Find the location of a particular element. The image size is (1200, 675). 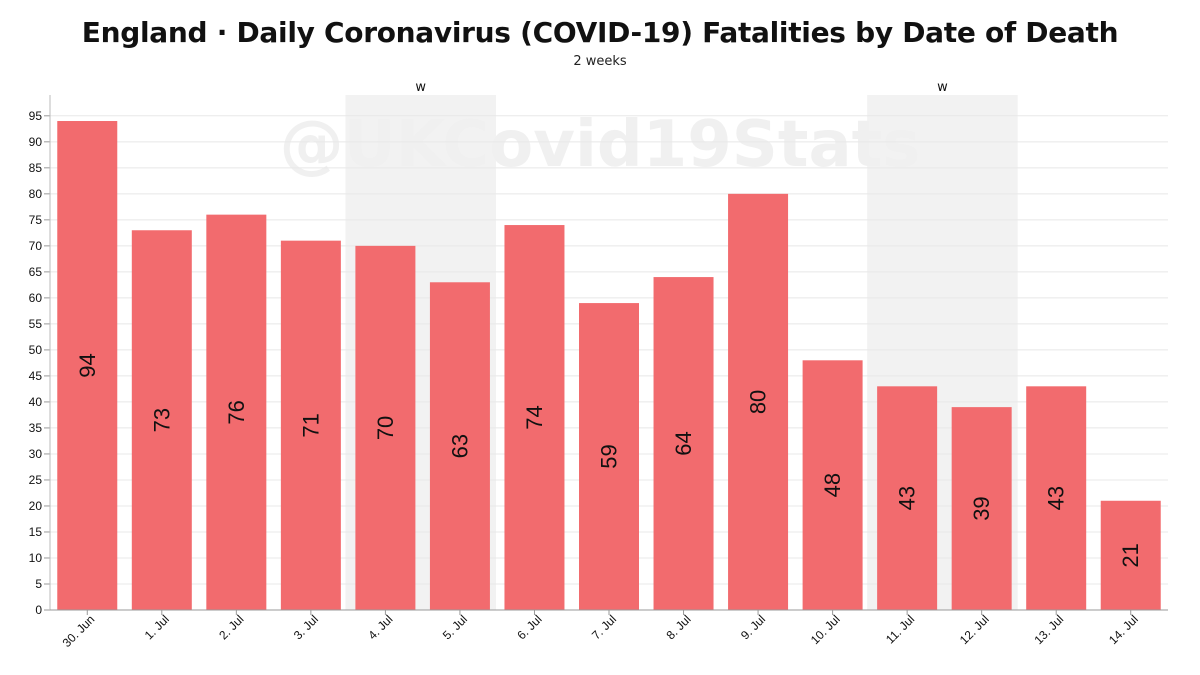

bar-value-label: 94 is located at coordinates (87, 365).